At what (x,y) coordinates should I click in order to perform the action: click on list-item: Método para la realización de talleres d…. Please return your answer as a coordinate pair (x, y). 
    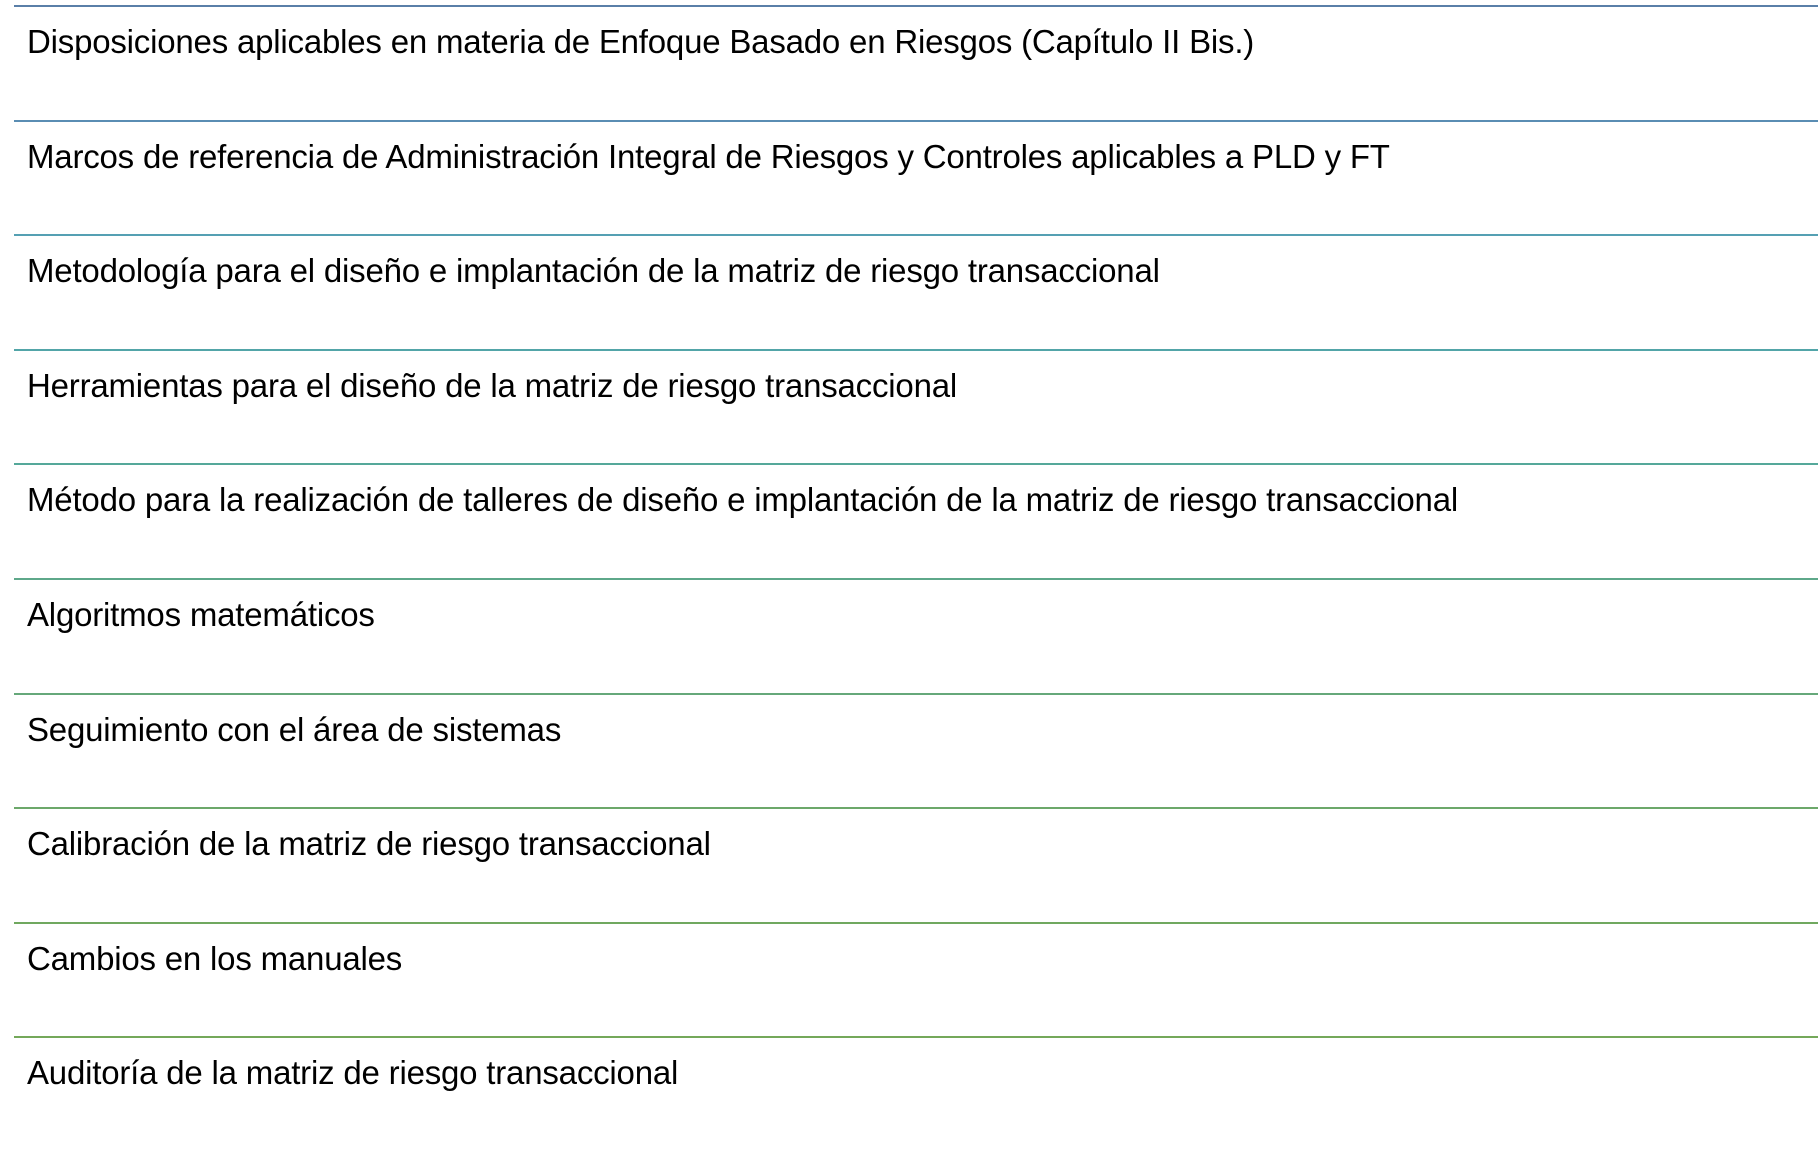
    Looking at the image, I should click on (916, 520).